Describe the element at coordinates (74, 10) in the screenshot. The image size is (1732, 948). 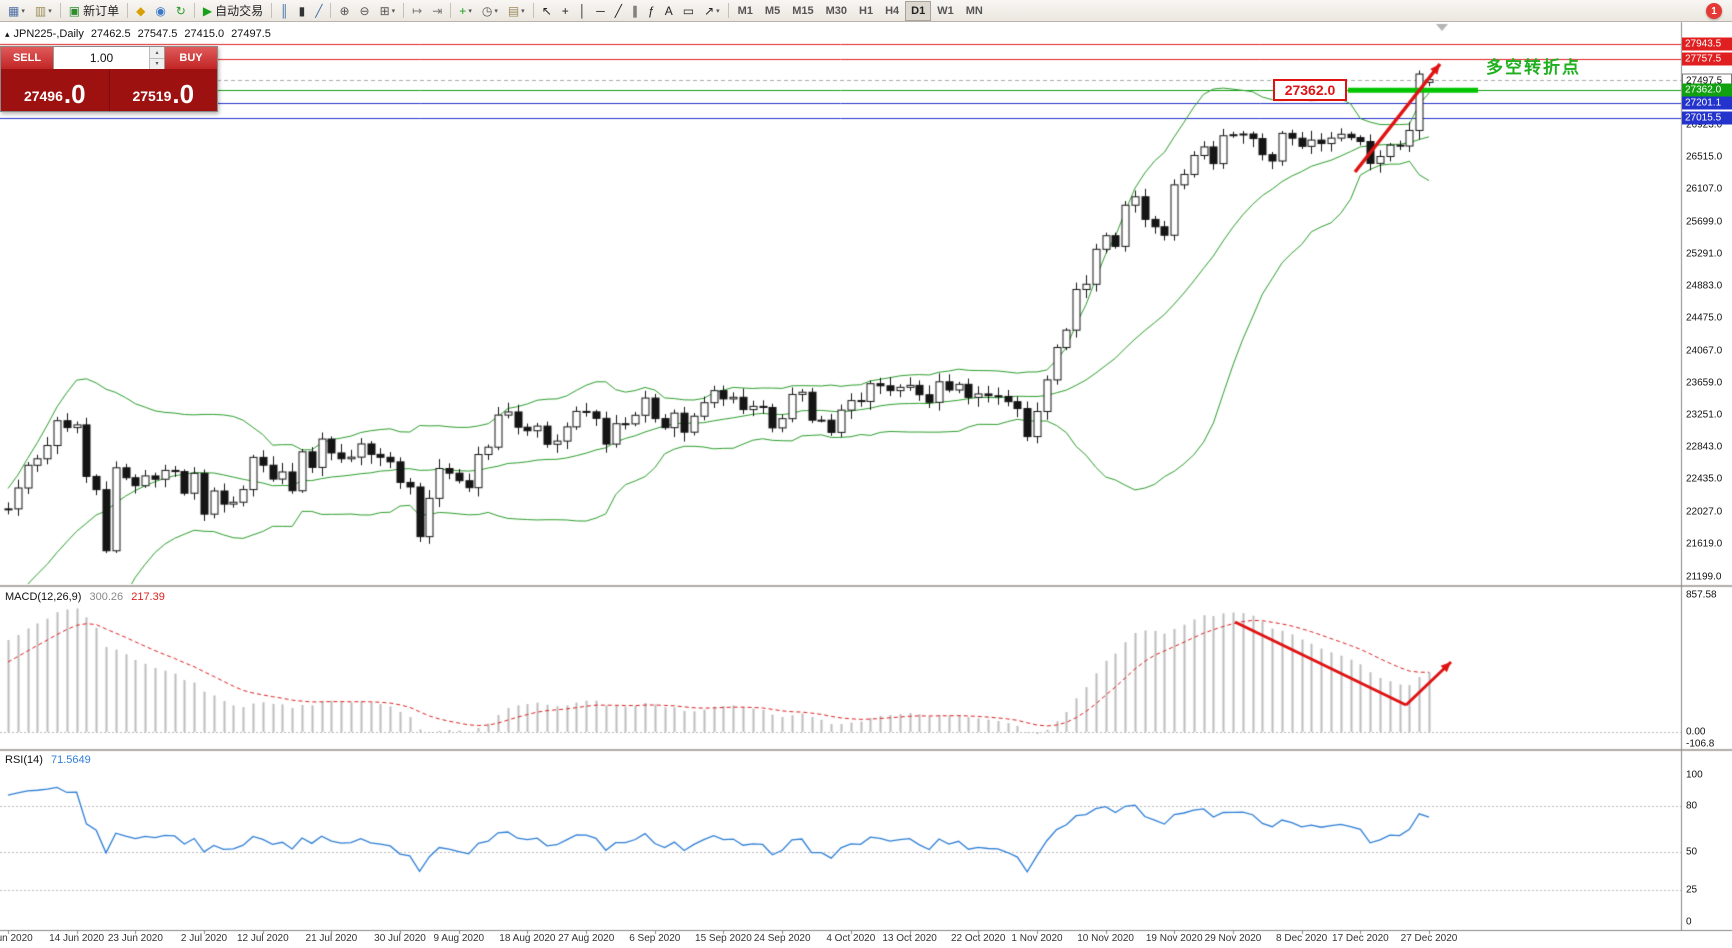
I see `new-order-icon: ▣` at that location.